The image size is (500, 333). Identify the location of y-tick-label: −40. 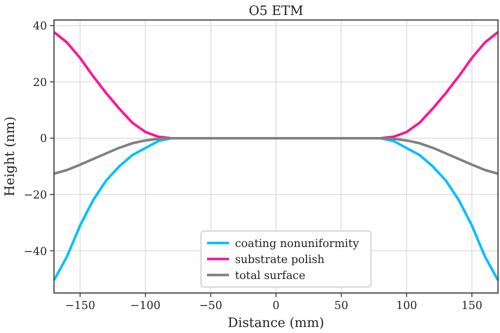
(35, 251).